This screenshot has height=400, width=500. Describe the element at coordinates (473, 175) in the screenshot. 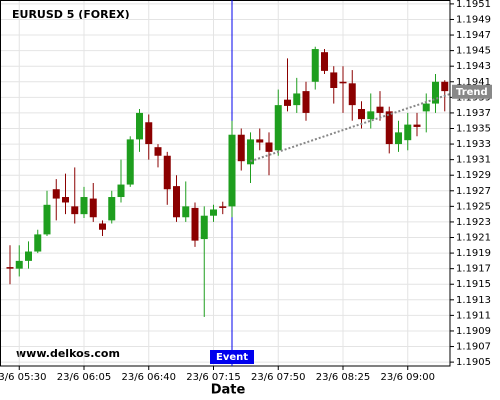

I see `y-tick-label: 1.1929` at that location.